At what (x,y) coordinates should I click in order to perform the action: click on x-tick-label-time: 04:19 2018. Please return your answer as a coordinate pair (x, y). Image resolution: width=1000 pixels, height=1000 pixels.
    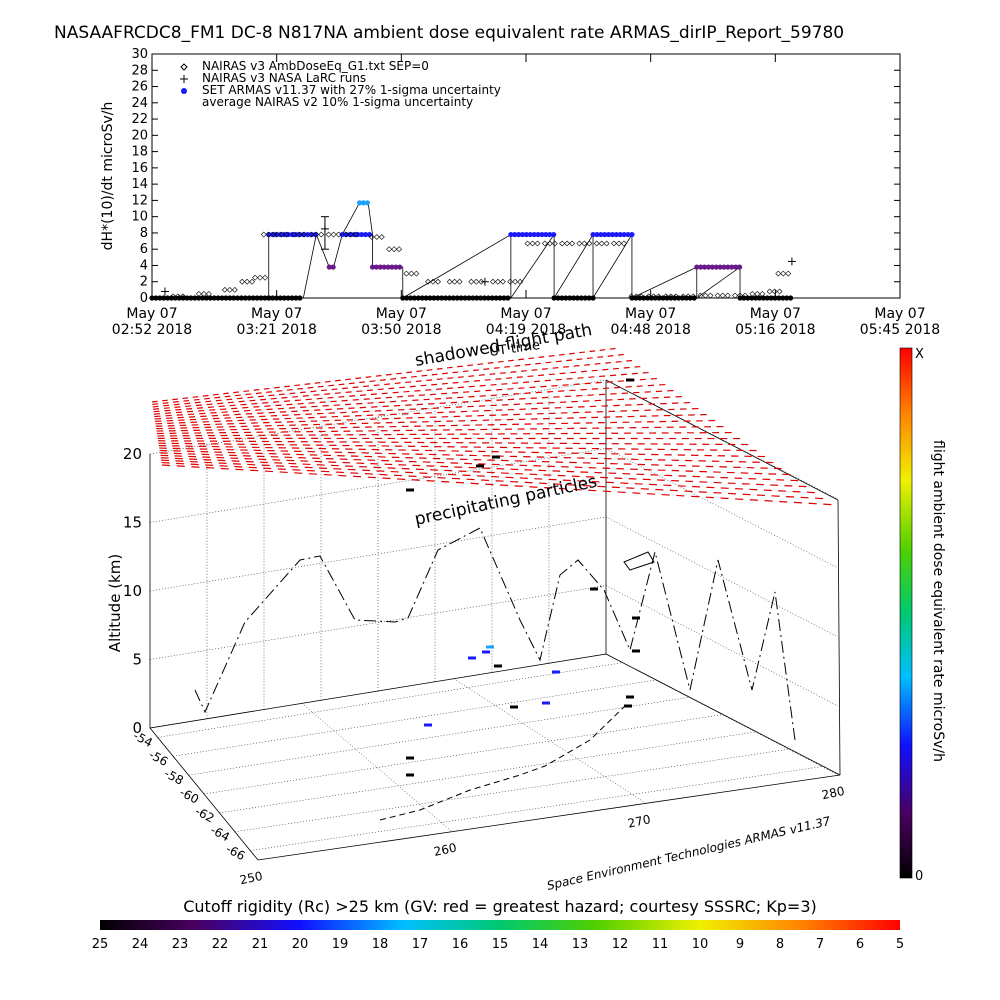
    Looking at the image, I should click on (526, 330).